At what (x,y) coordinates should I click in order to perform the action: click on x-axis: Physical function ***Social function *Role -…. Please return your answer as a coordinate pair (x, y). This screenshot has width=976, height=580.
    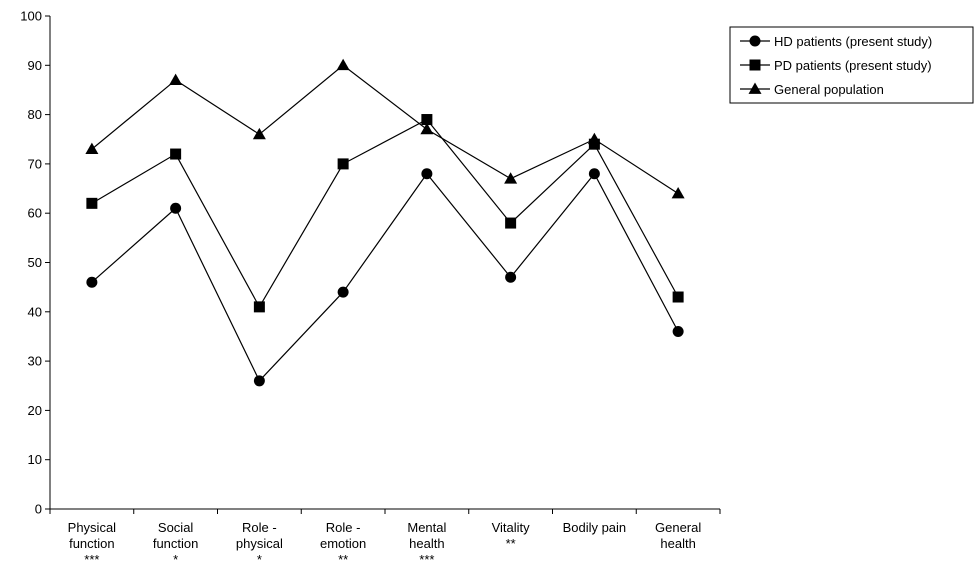
    Looking at the image, I should click on (385, 537).